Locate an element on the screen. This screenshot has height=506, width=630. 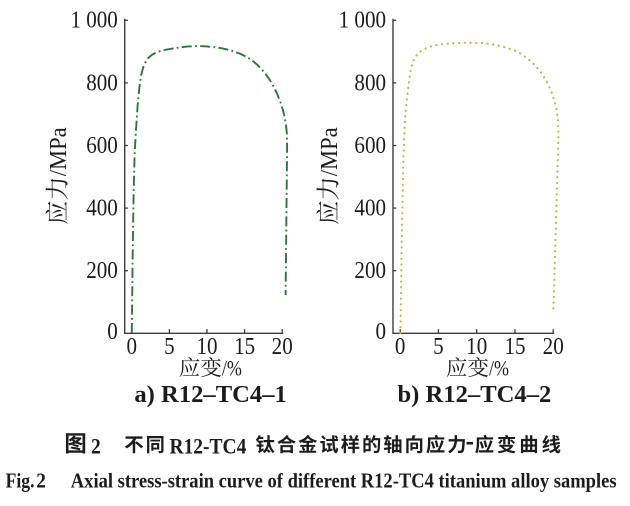
svg-text: R12-TC4 is located at coordinates (208, 446).